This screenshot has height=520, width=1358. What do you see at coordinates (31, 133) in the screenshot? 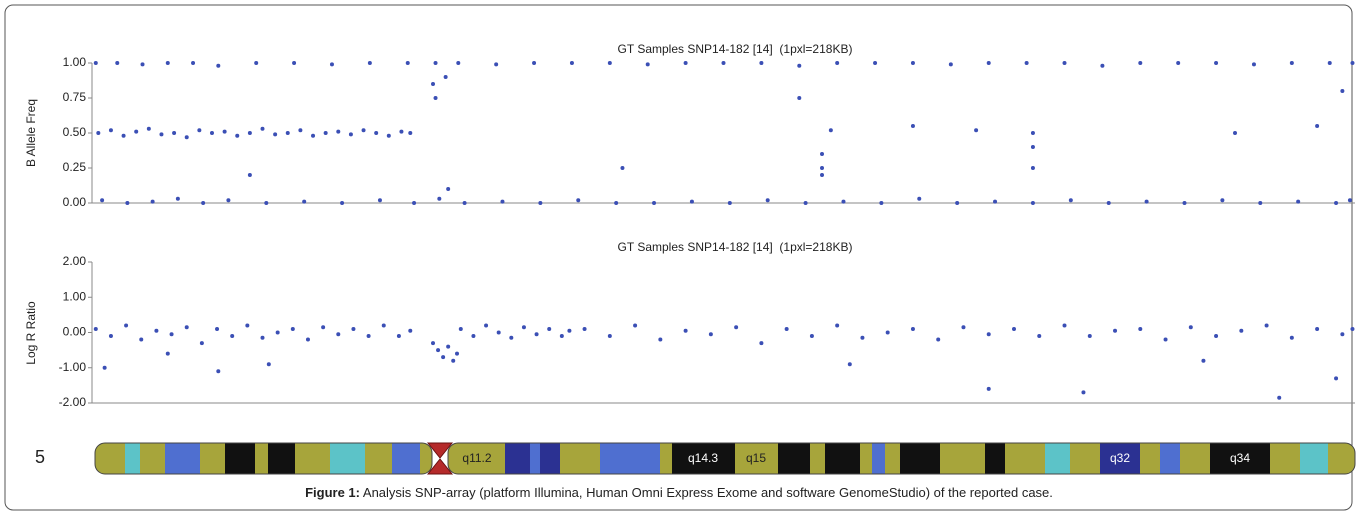
I see `y-axis-label: B Allele Freq` at bounding box center [31, 133].